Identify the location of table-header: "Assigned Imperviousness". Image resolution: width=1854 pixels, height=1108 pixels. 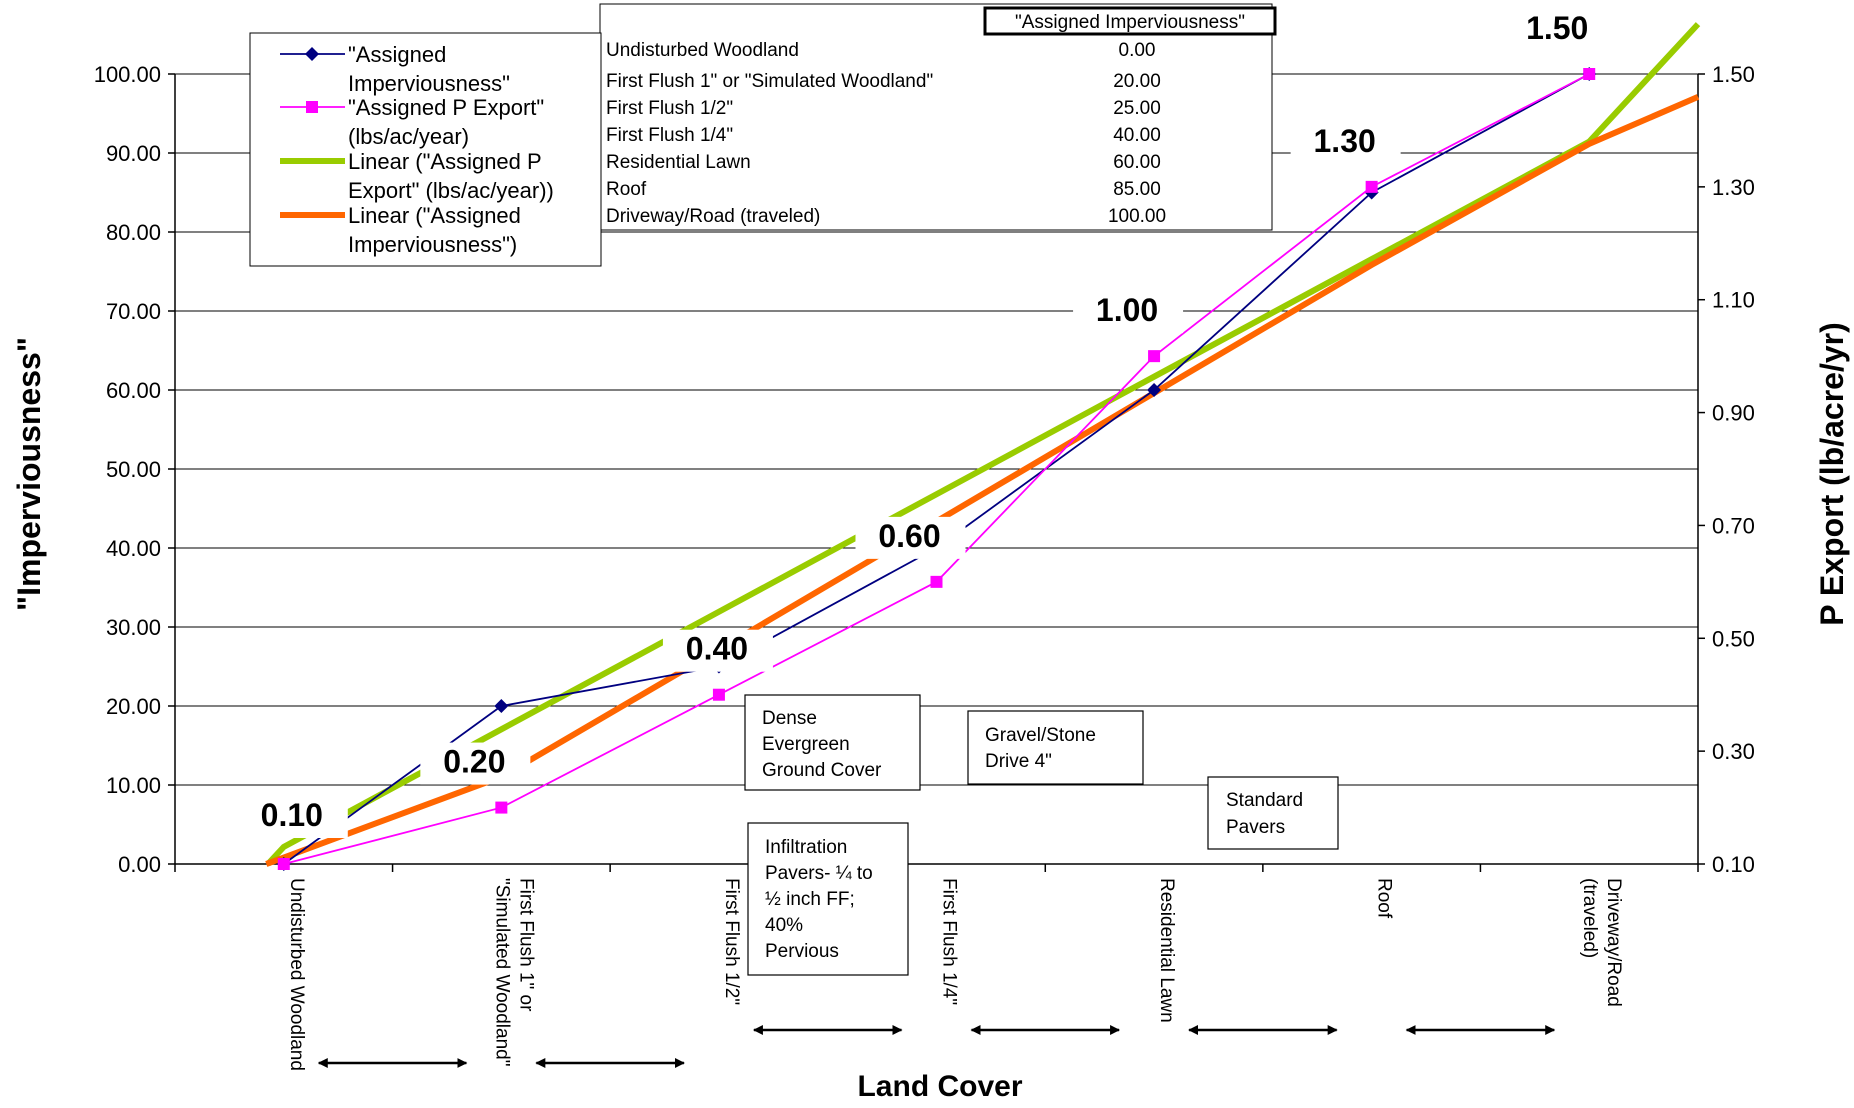
(1130, 22).